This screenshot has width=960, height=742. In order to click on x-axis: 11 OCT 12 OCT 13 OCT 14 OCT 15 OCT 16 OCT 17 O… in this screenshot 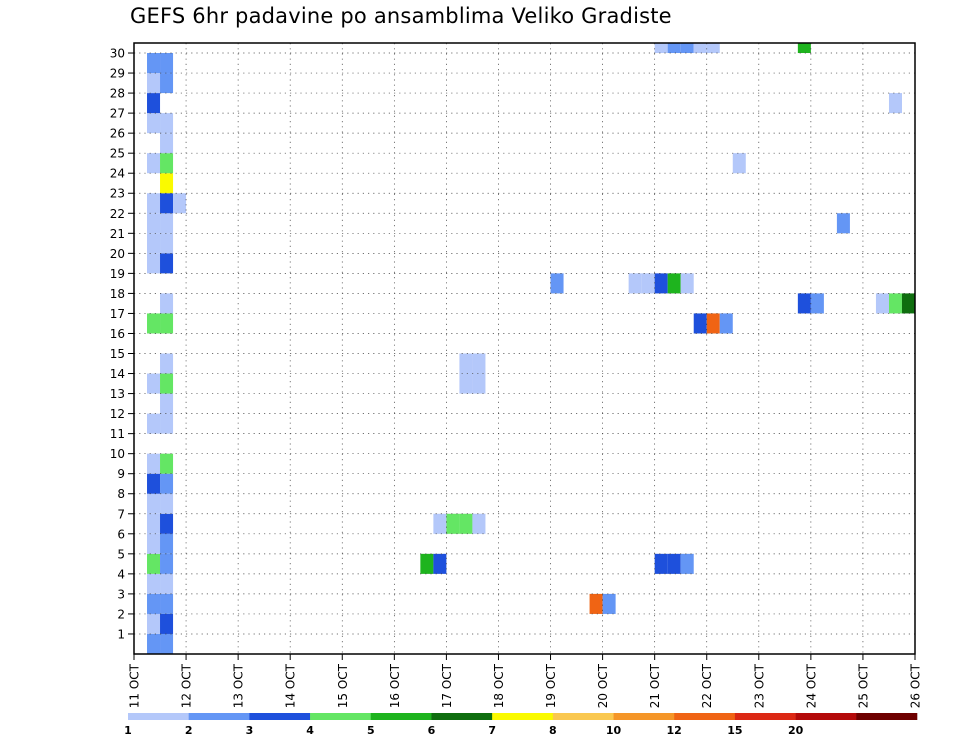, I will do `click(525, 681)`.